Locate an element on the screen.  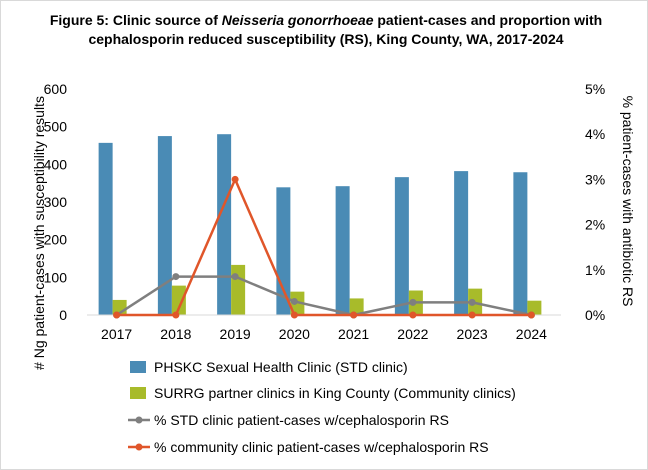
x-tick-label: 2018 is located at coordinates (175, 334).